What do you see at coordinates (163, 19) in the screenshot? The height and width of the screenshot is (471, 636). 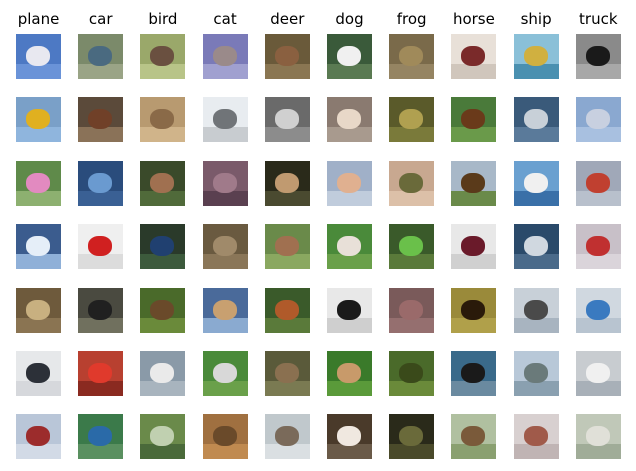 I see `column-title-bird: bird` at bounding box center [163, 19].